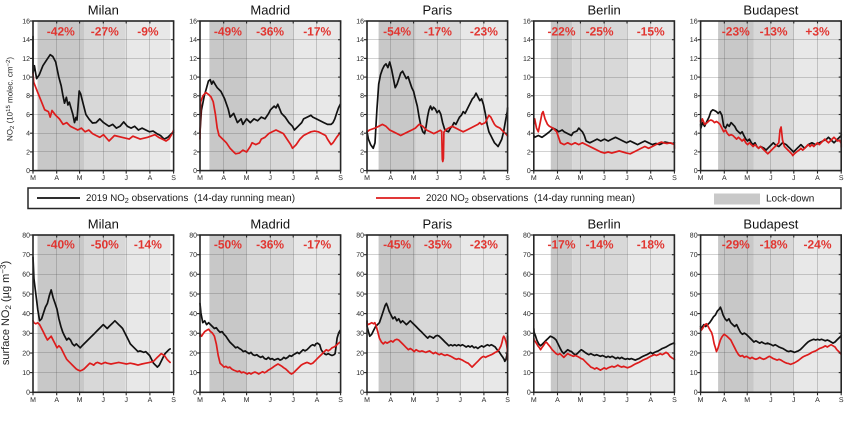 The width and height of the screenshot is (850, 430). I want to click on svg-text: -49%, so click(228, 32).